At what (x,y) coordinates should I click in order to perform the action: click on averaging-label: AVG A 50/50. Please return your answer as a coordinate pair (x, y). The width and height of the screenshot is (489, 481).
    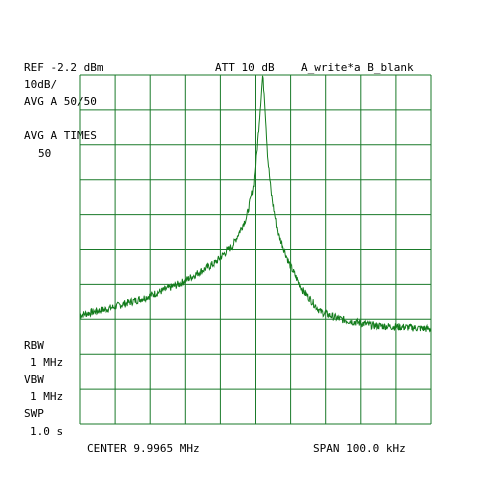
    Looking at the image, I should click on (60, 101).